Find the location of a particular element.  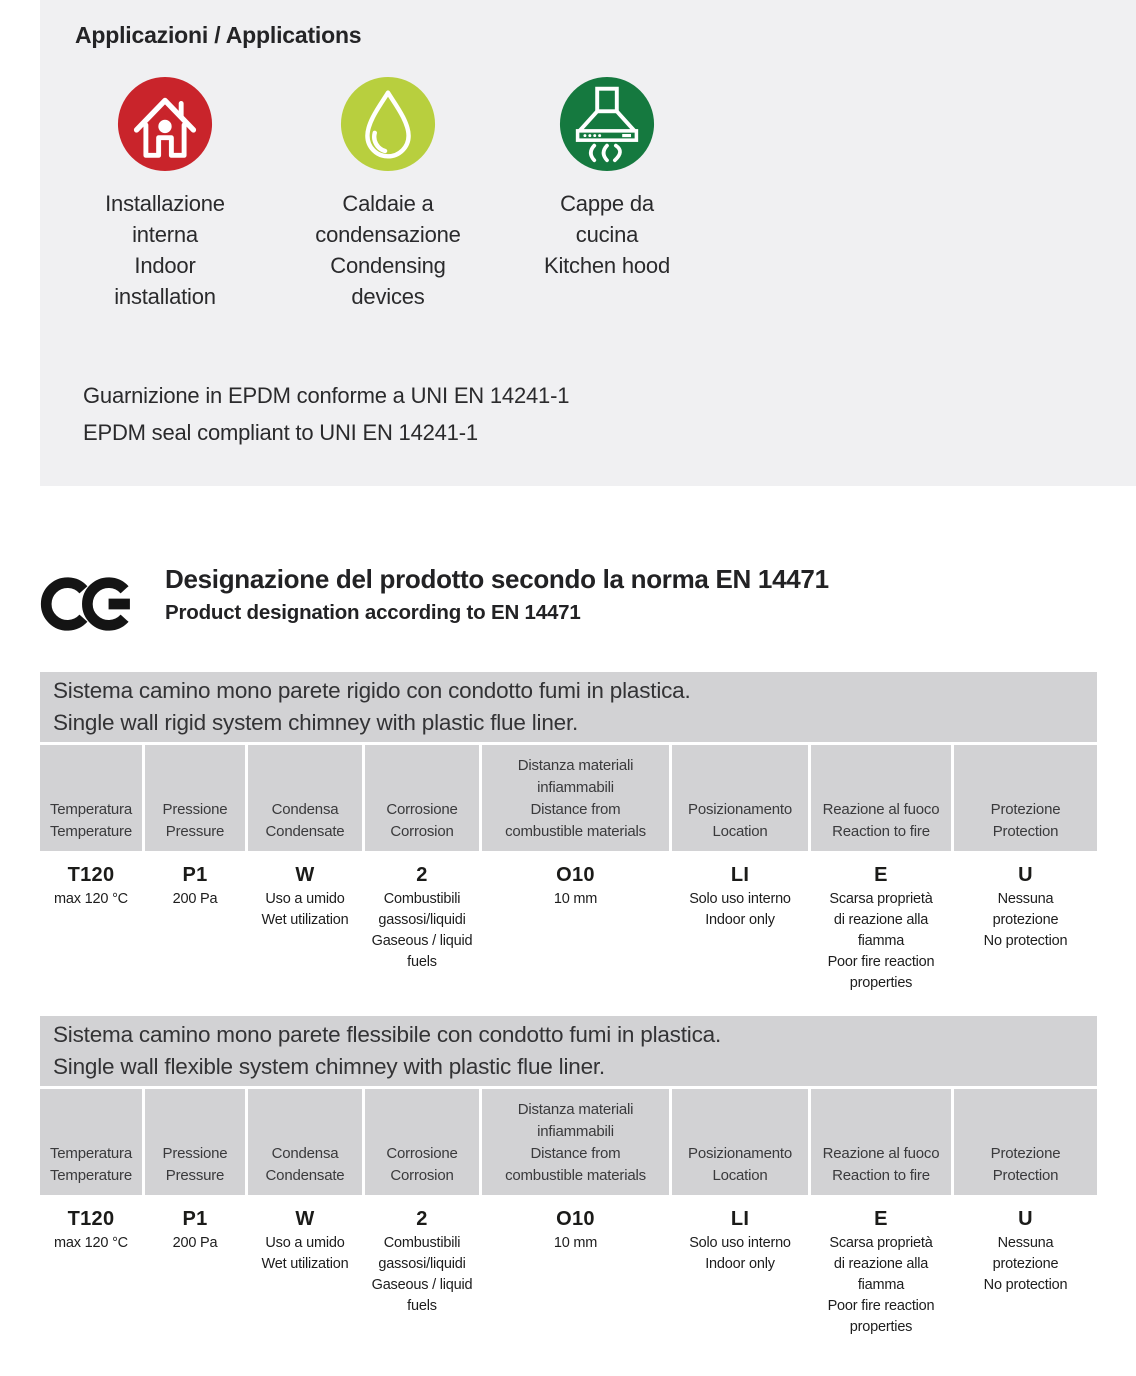

applications-title: Applicazioni / Applications is located at coordinates (218, 35).